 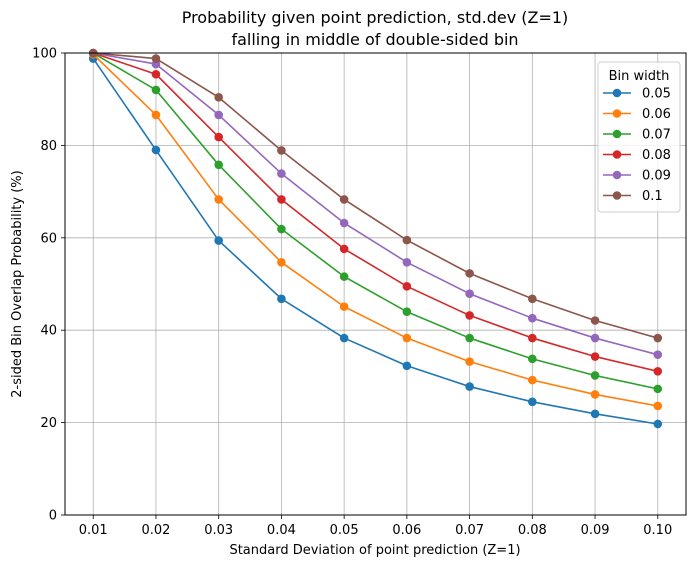 I want to click on x-axis-ticks: 0.01 0.02 0.03 0.04 0.05 0.06 0.07 0.08 0.09 0.10, so click(x=375, y=526).